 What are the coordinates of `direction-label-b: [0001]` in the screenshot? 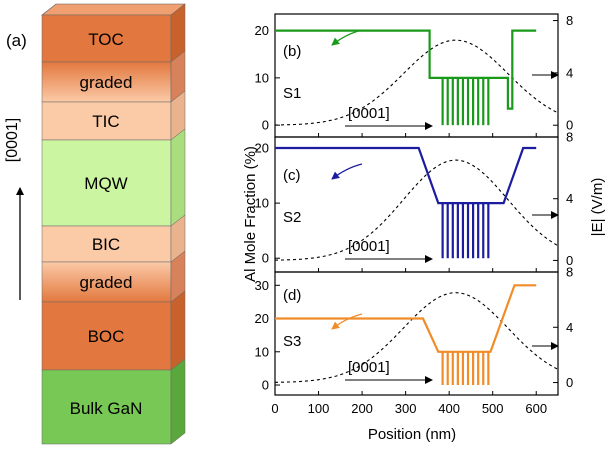 It's located at (369, 113).